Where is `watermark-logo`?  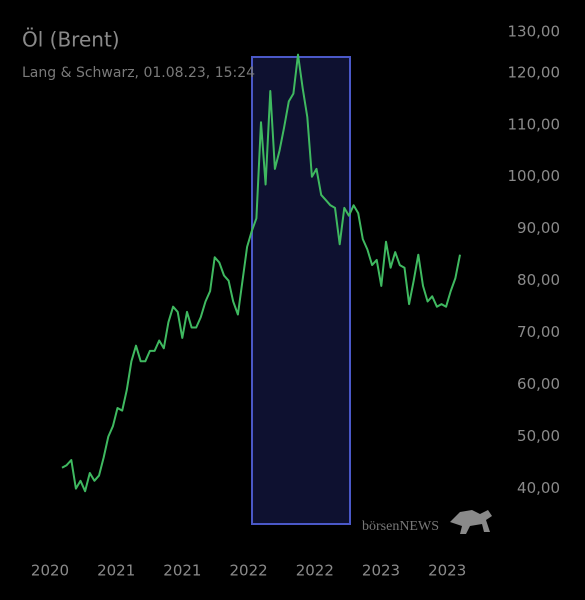 watermark-logo is located at coordinates (471, 522).